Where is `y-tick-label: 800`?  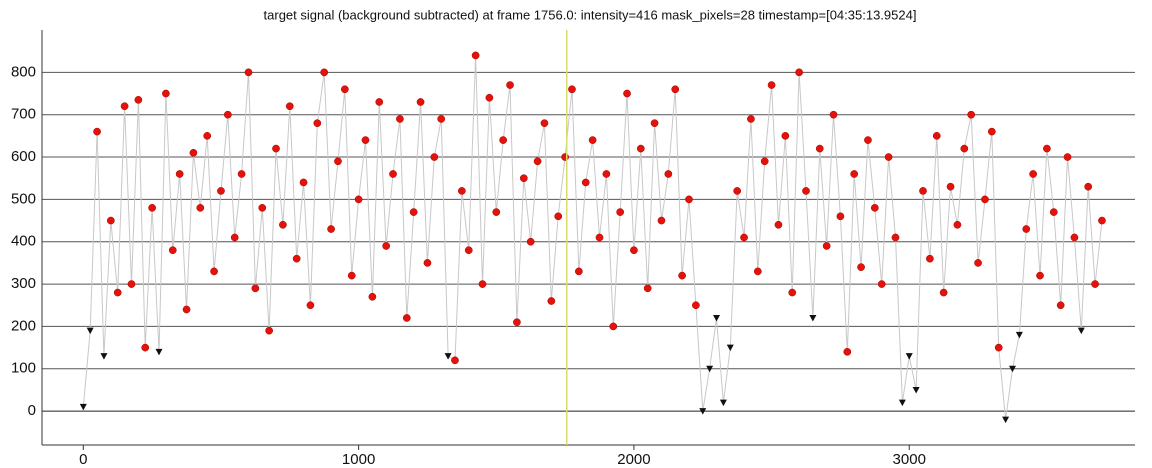 y-tick-label: 800 is located at coordinates (23, 71).